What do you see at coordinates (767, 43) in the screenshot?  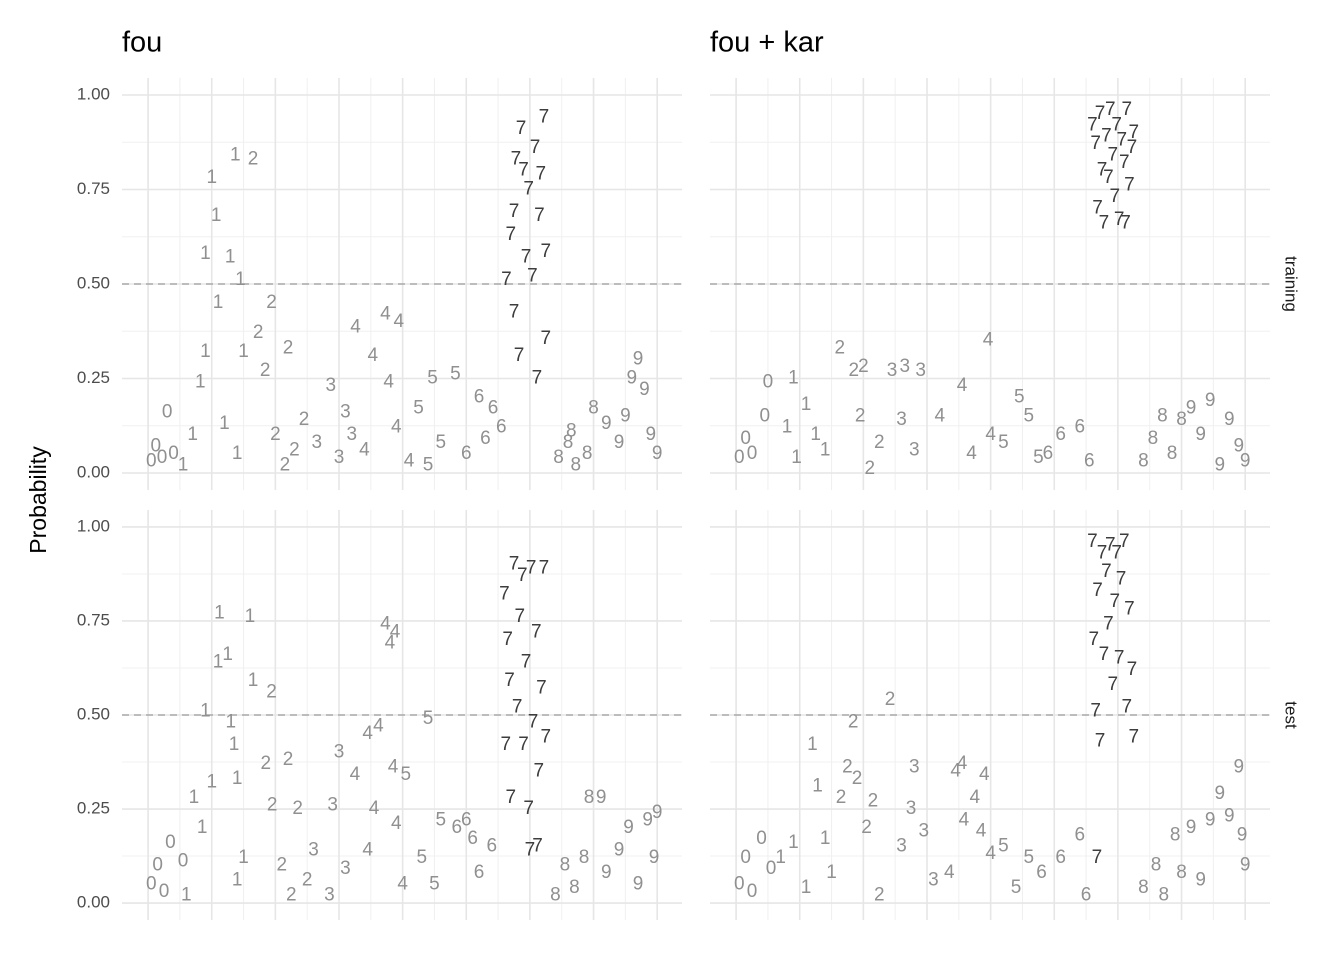 I see `column-title: fou + kar` at bounding box center [767, 43].